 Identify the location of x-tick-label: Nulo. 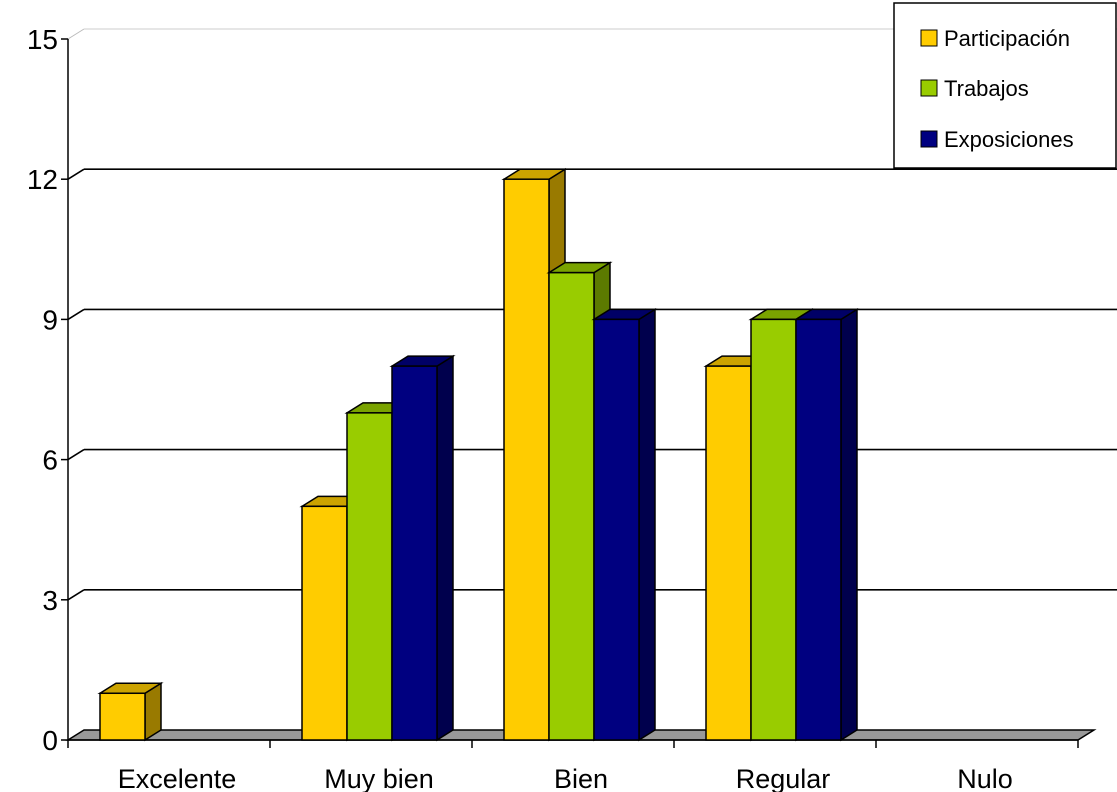
(985, 778).